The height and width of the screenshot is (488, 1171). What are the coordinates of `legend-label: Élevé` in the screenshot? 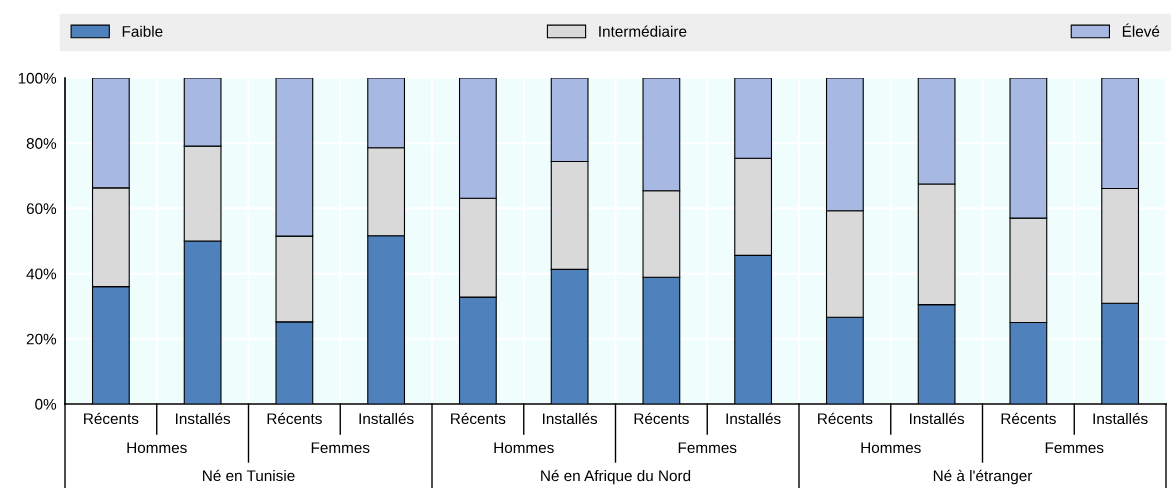 It's located at (1141, 30).